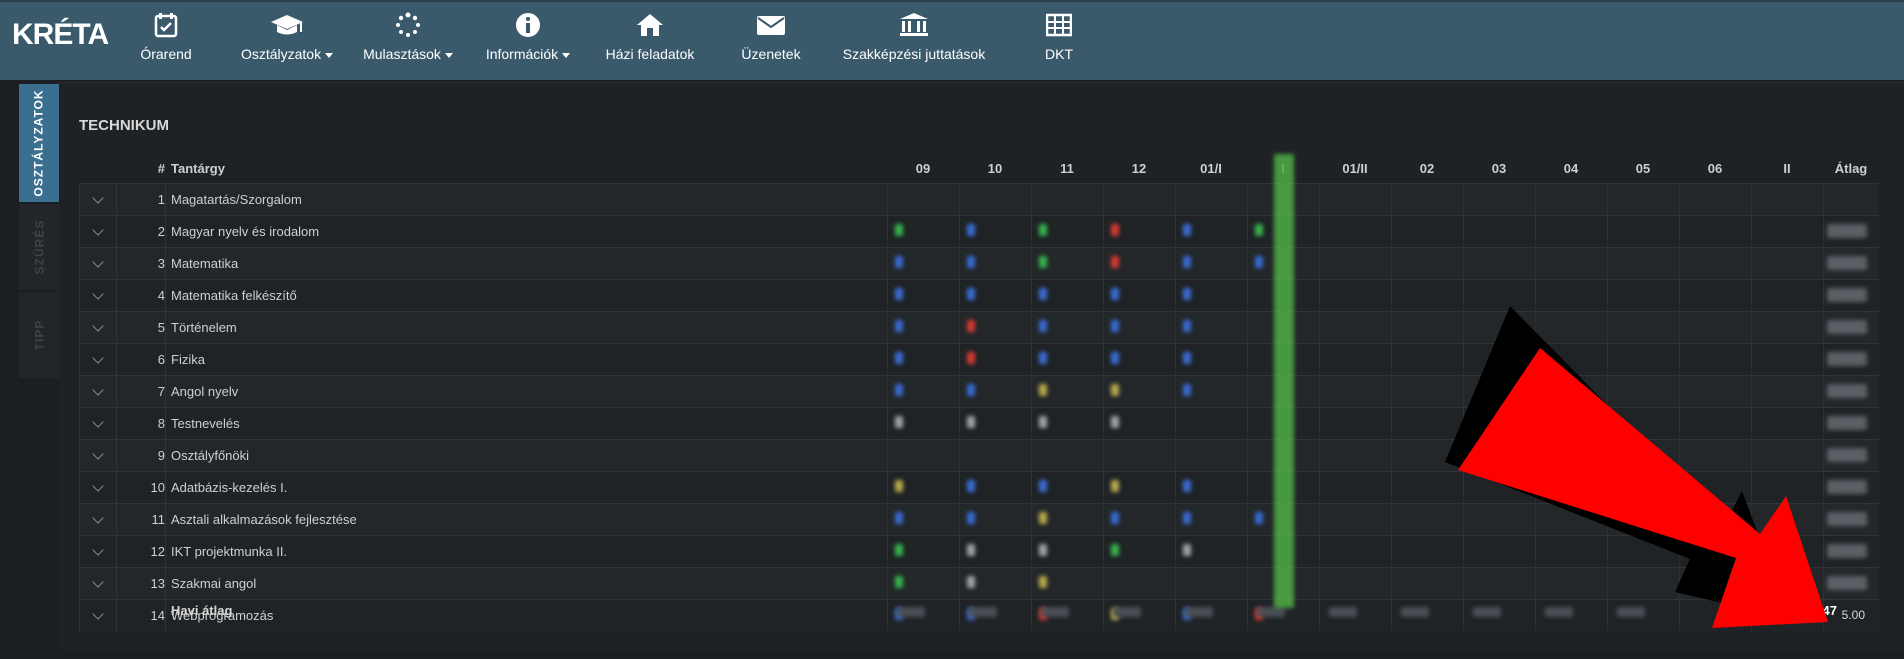 The width and height of the screenshot is (1904, 659). I want to click on table-row: 5 Történelem, so click(979, 327).